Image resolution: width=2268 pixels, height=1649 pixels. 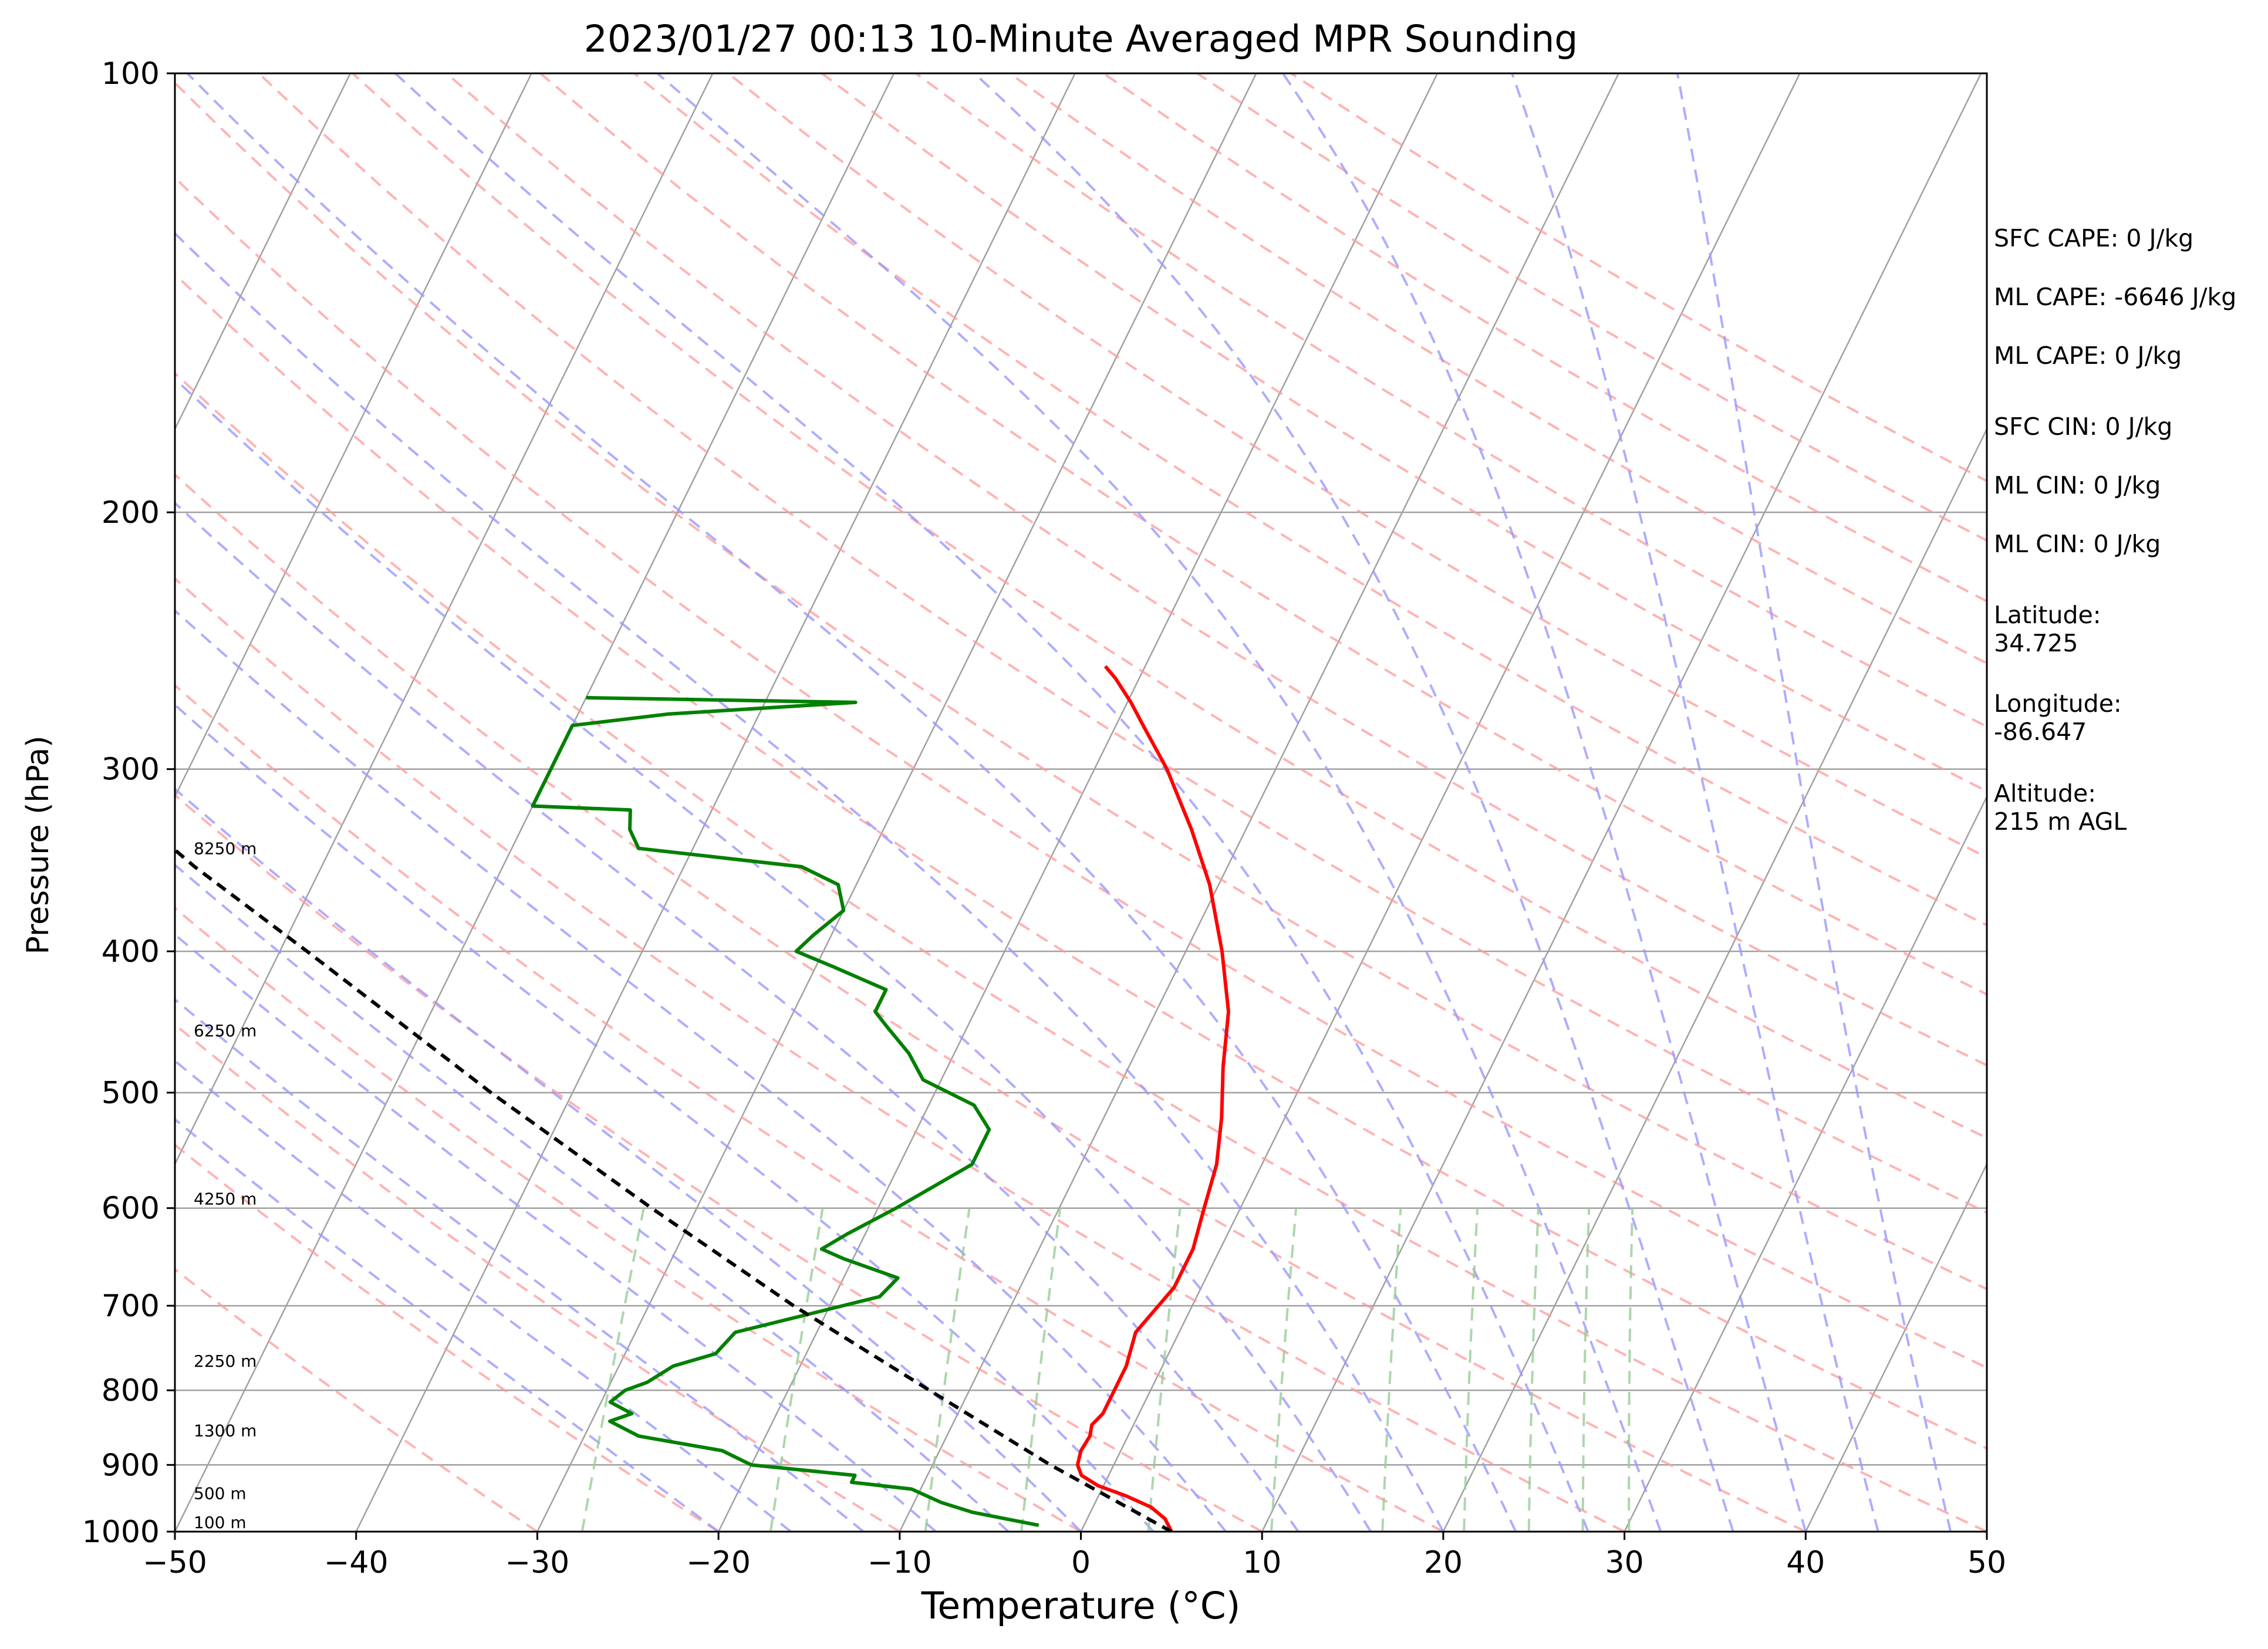 I want to click on x-tick-label: 40, so click(x=1806, y=1562).